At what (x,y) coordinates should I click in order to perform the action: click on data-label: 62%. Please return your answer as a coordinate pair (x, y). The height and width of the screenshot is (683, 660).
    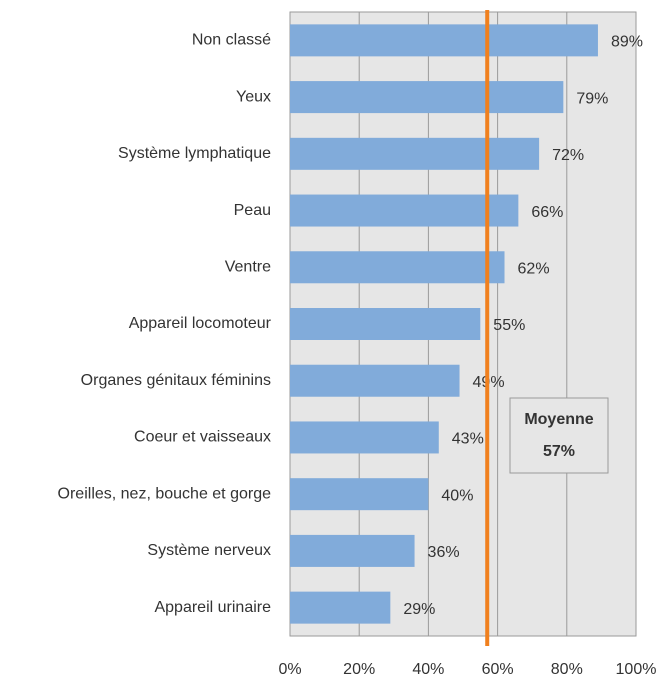
    Looking at the image, I should click on (534, 268).